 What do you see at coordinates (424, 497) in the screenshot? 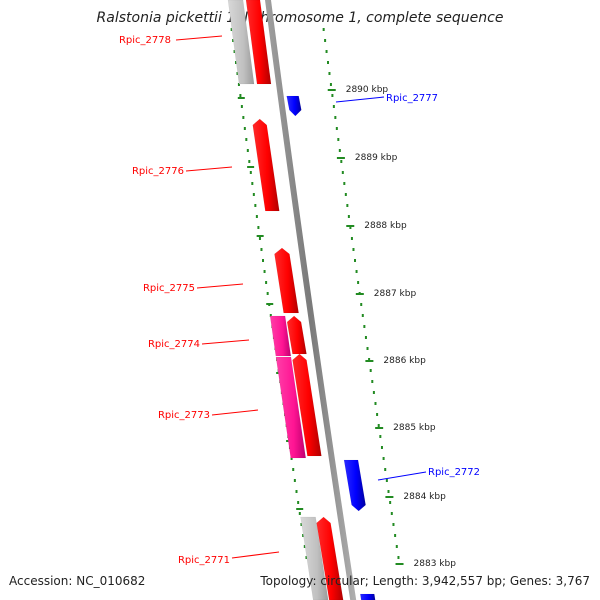
I see `ruler-label: 2884 kbp` at bounding box center [424, 497].